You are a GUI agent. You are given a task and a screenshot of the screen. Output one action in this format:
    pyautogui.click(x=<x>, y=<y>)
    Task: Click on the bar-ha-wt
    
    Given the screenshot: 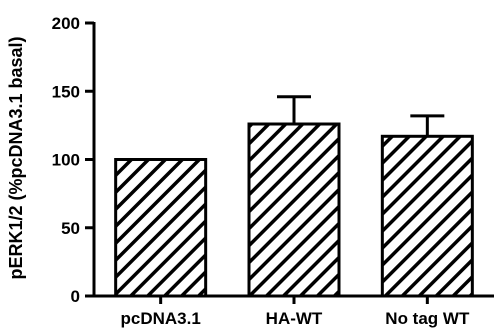 What is the action you would take?
    pyautogui.click(x=294, y=210)
    